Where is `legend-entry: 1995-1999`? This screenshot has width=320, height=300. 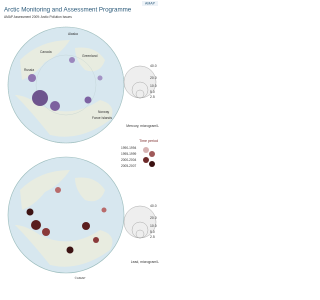 legend-entry: 1995-1999 is located at coordinates (128, 154).